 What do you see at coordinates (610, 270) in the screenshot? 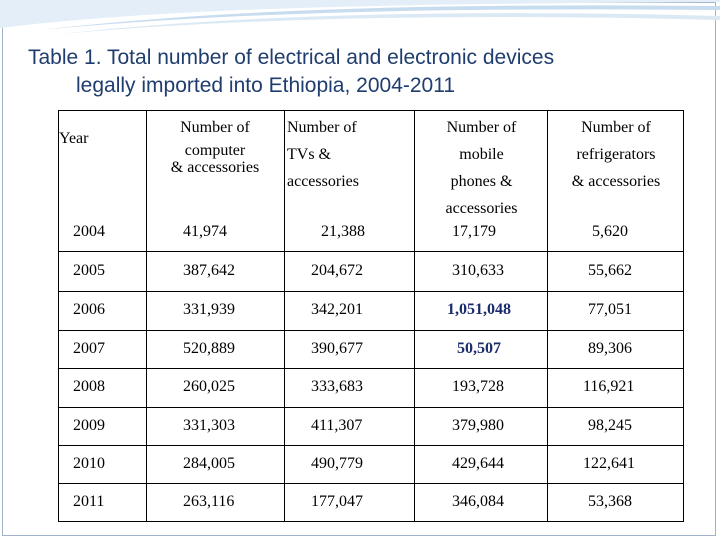
I see `cell-refrigerator: 55,662` at bounding box center [610, 270].